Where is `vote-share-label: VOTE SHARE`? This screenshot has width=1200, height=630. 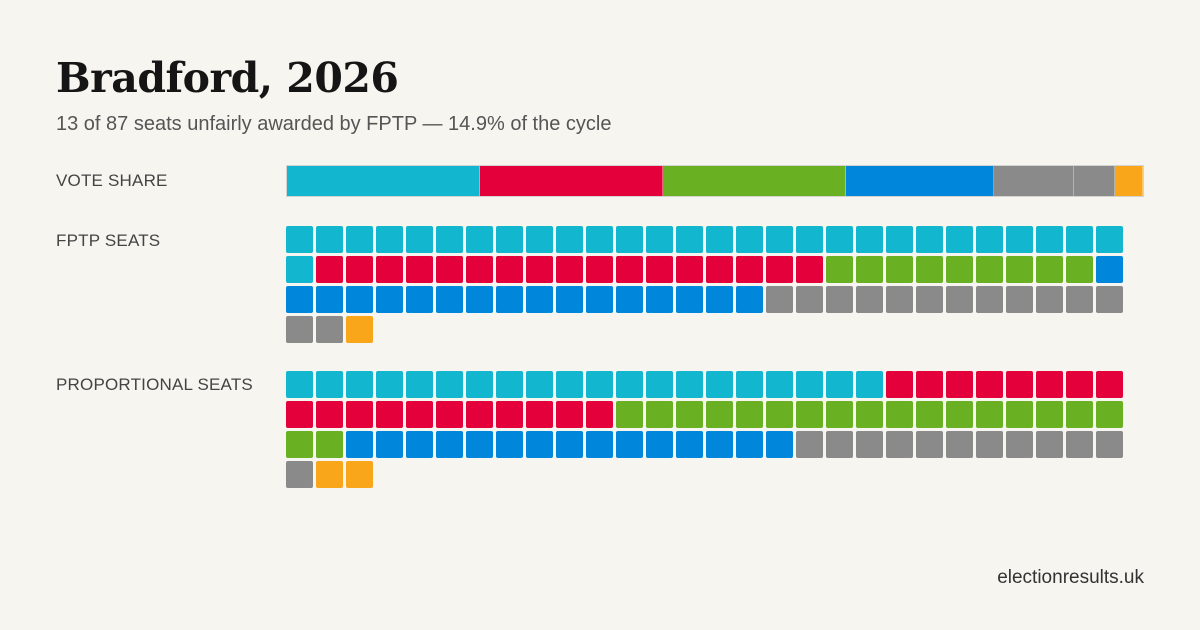
vote-share-label: VOTE SHARE is located at coordinates (112, 180).